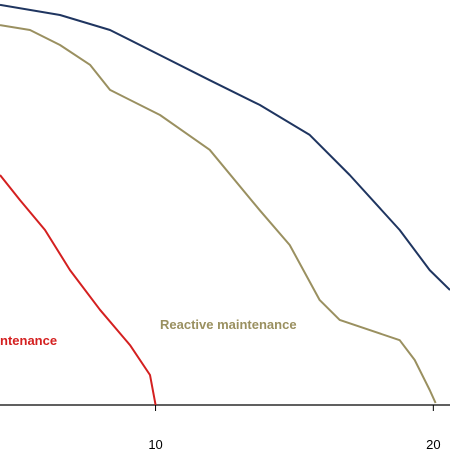 Image resolution: width=450 pixels, height=450 pixels. Describe the element at coordinates (28, 340) in the screenshot. I see `annotation: ntenance` at that location.